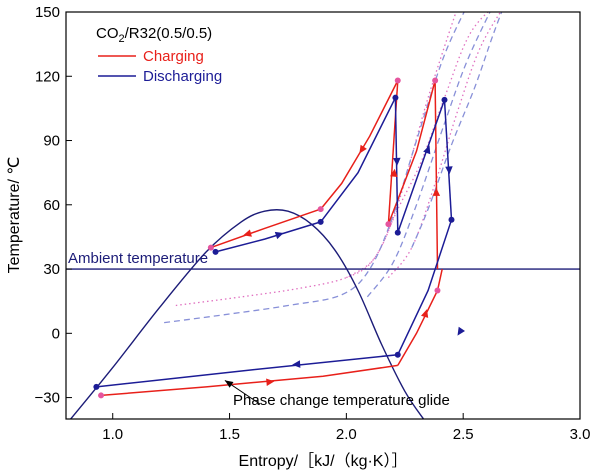  I want to click on y-axis-label: Temperature/ ℃, so click(14, 215).